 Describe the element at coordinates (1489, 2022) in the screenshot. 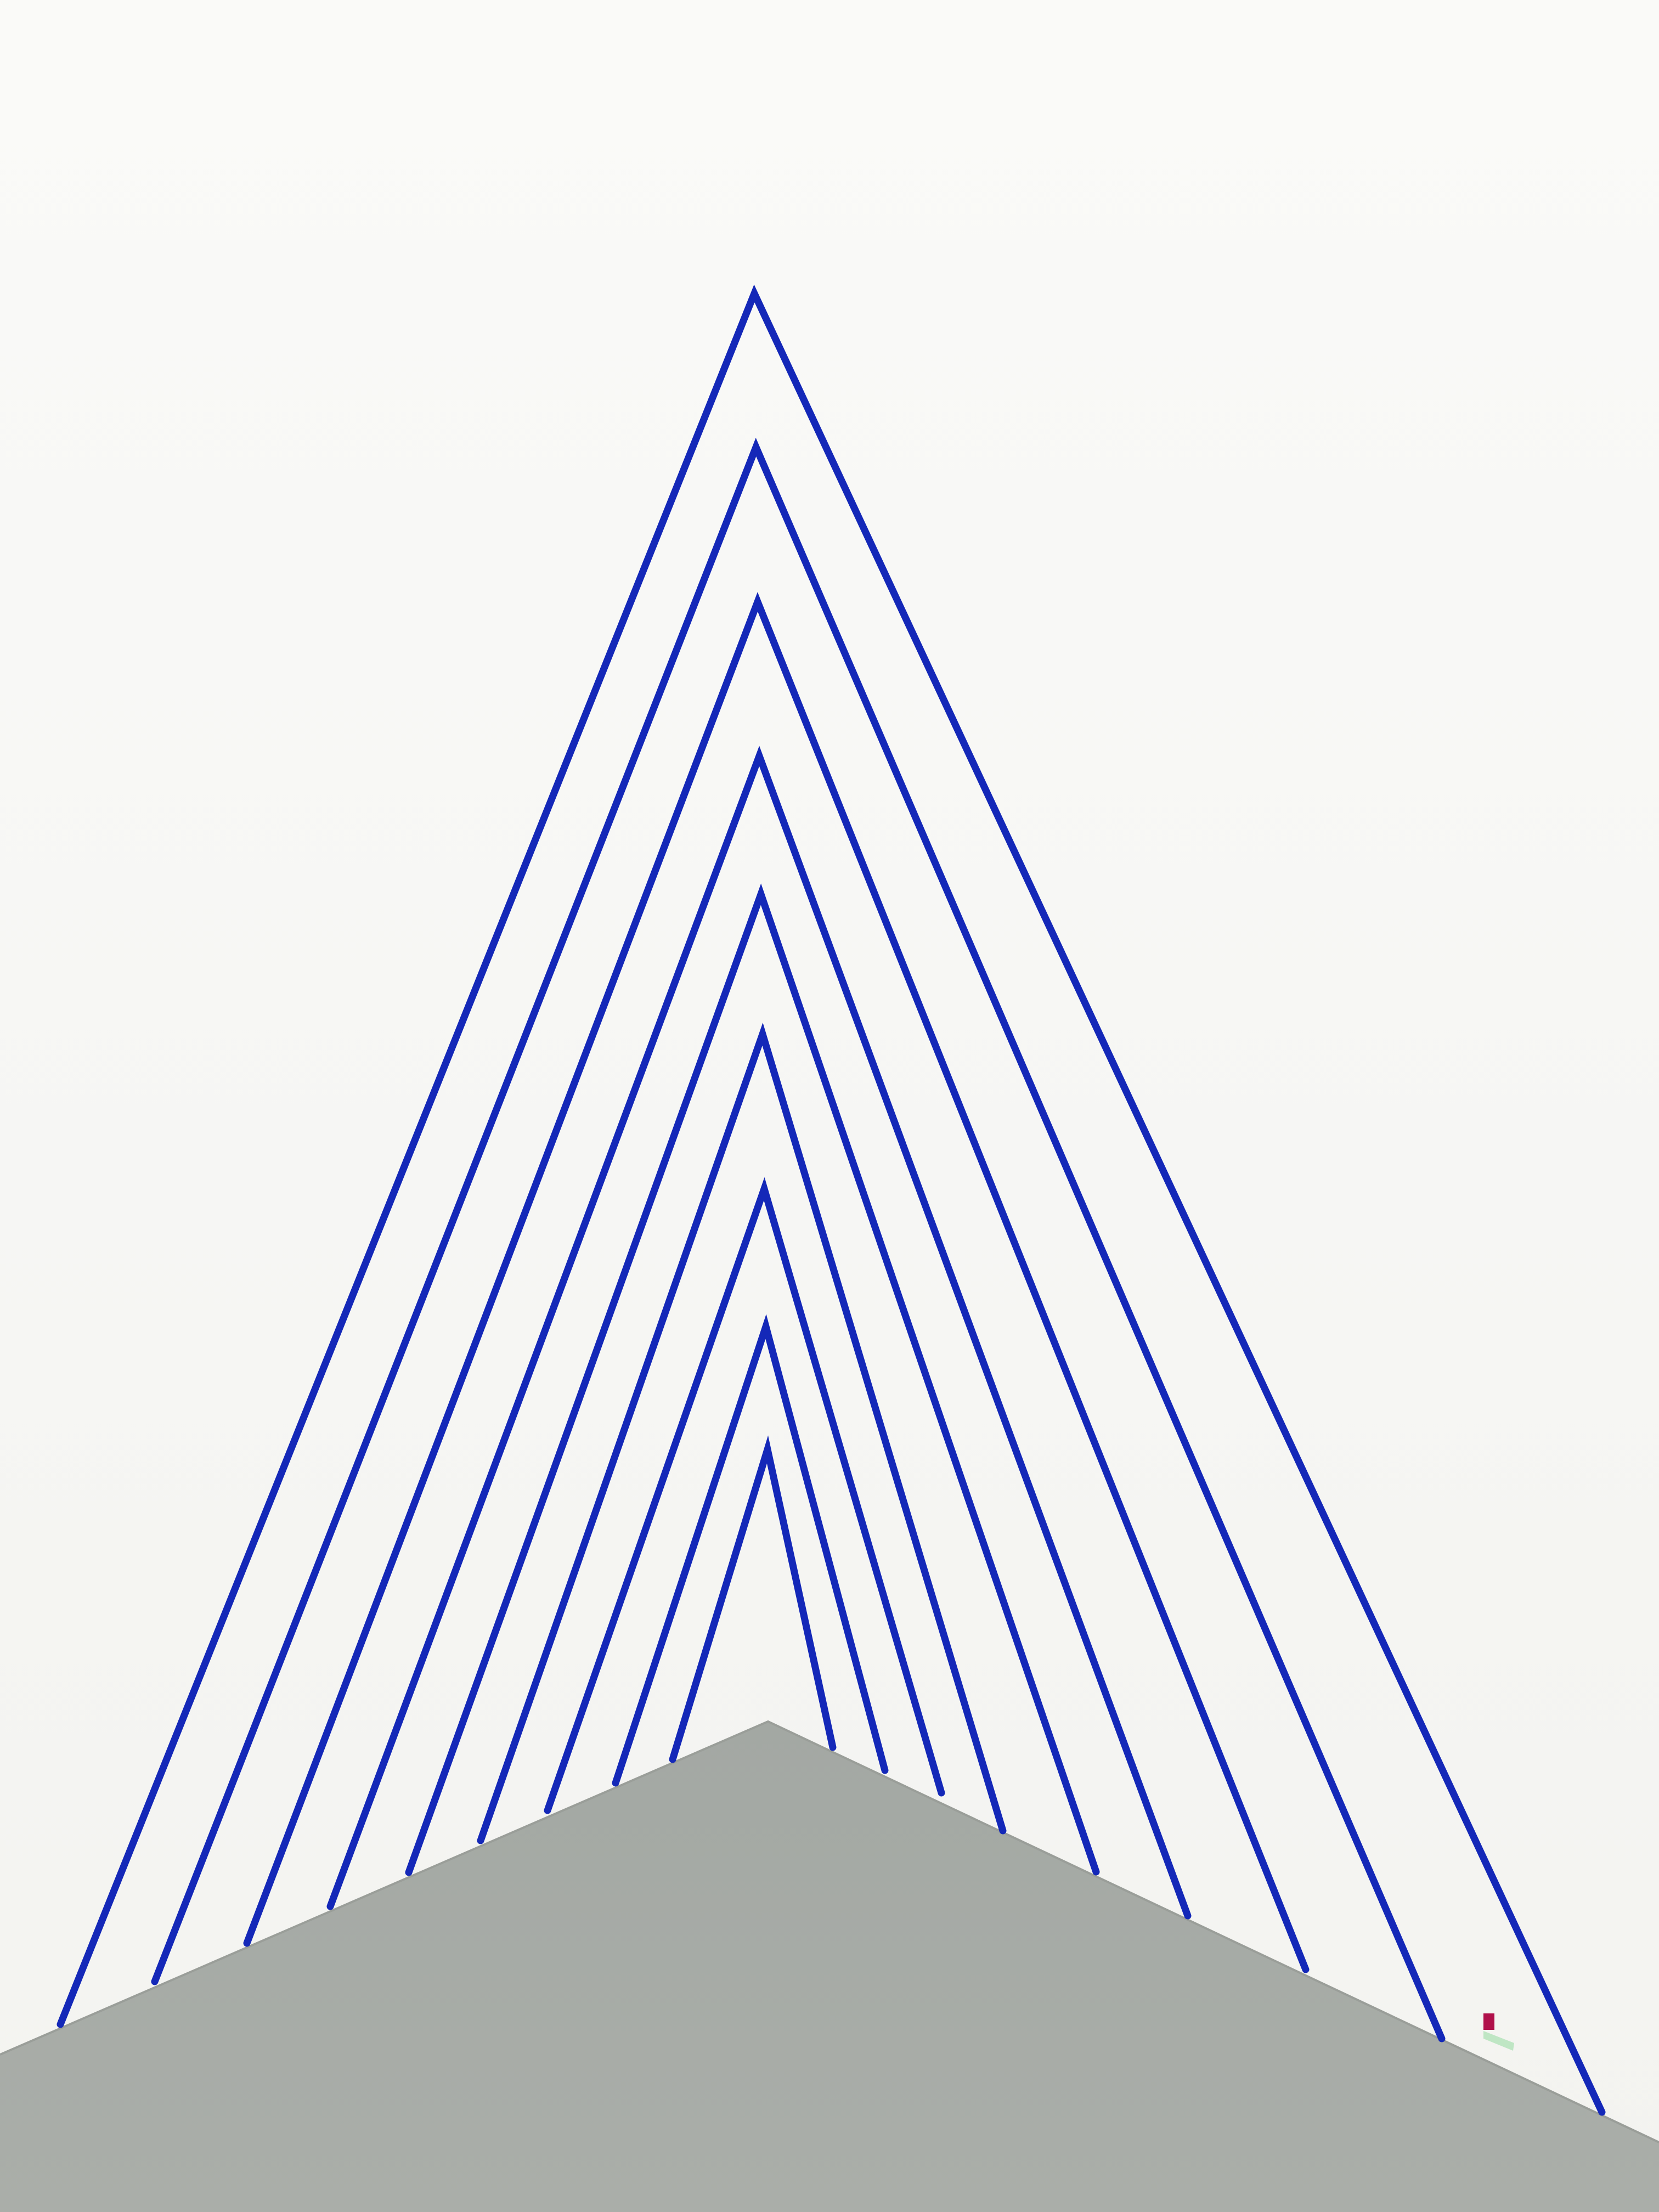

I see `marker-red-square` at that location.